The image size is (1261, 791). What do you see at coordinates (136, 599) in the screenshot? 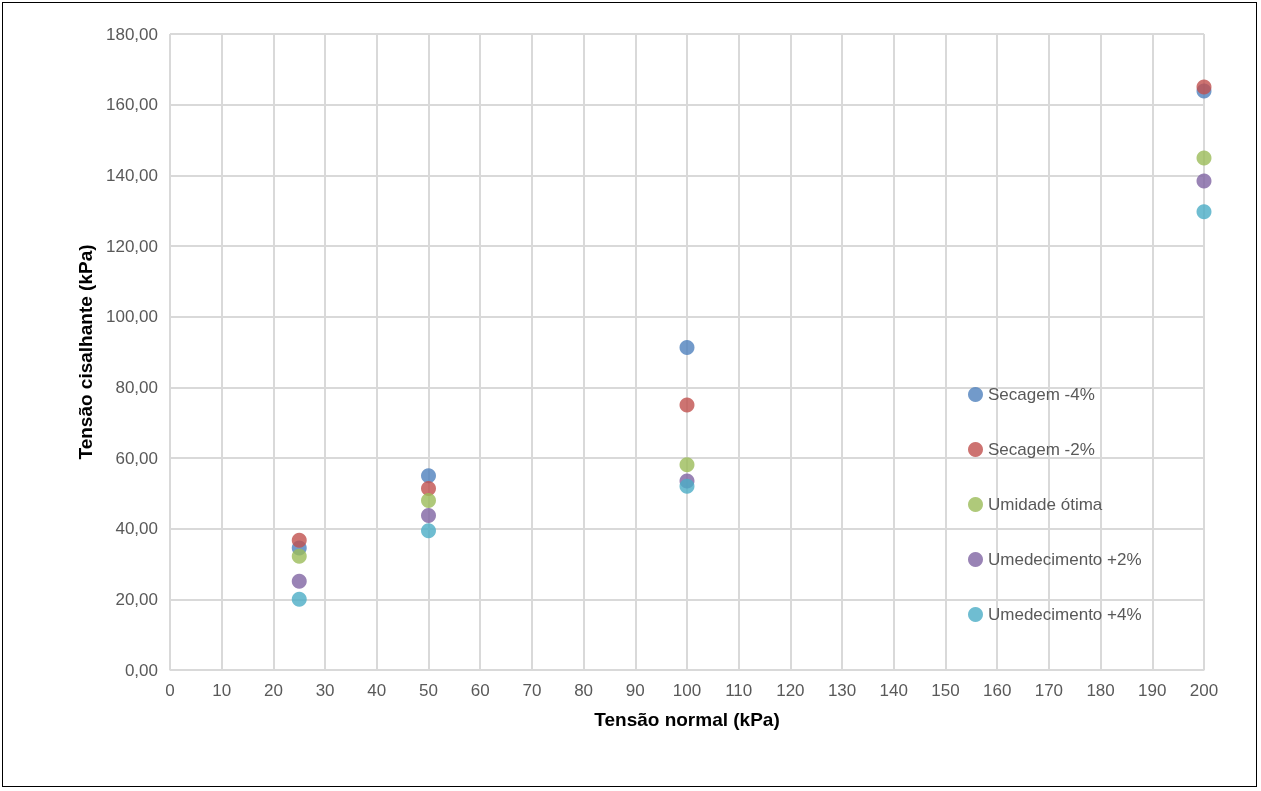
I see `y-tick-label: 20,00` at bounding box center [136, 599].